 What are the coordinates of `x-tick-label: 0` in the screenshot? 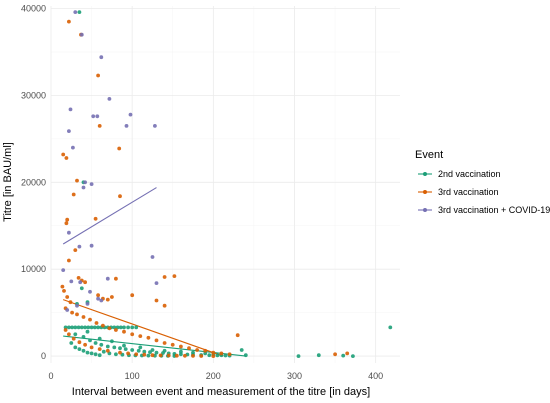 It's located at (50, 376).